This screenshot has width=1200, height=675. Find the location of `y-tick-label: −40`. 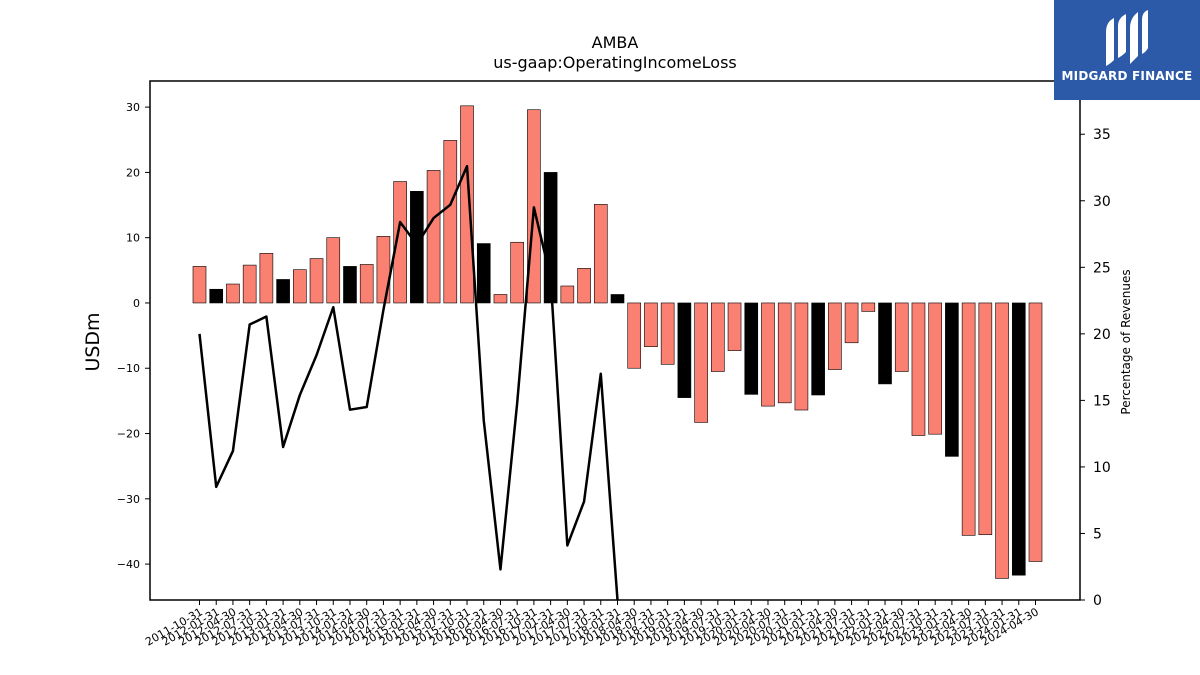

y-tick-label: −40 is located at coordinates (128, 564).